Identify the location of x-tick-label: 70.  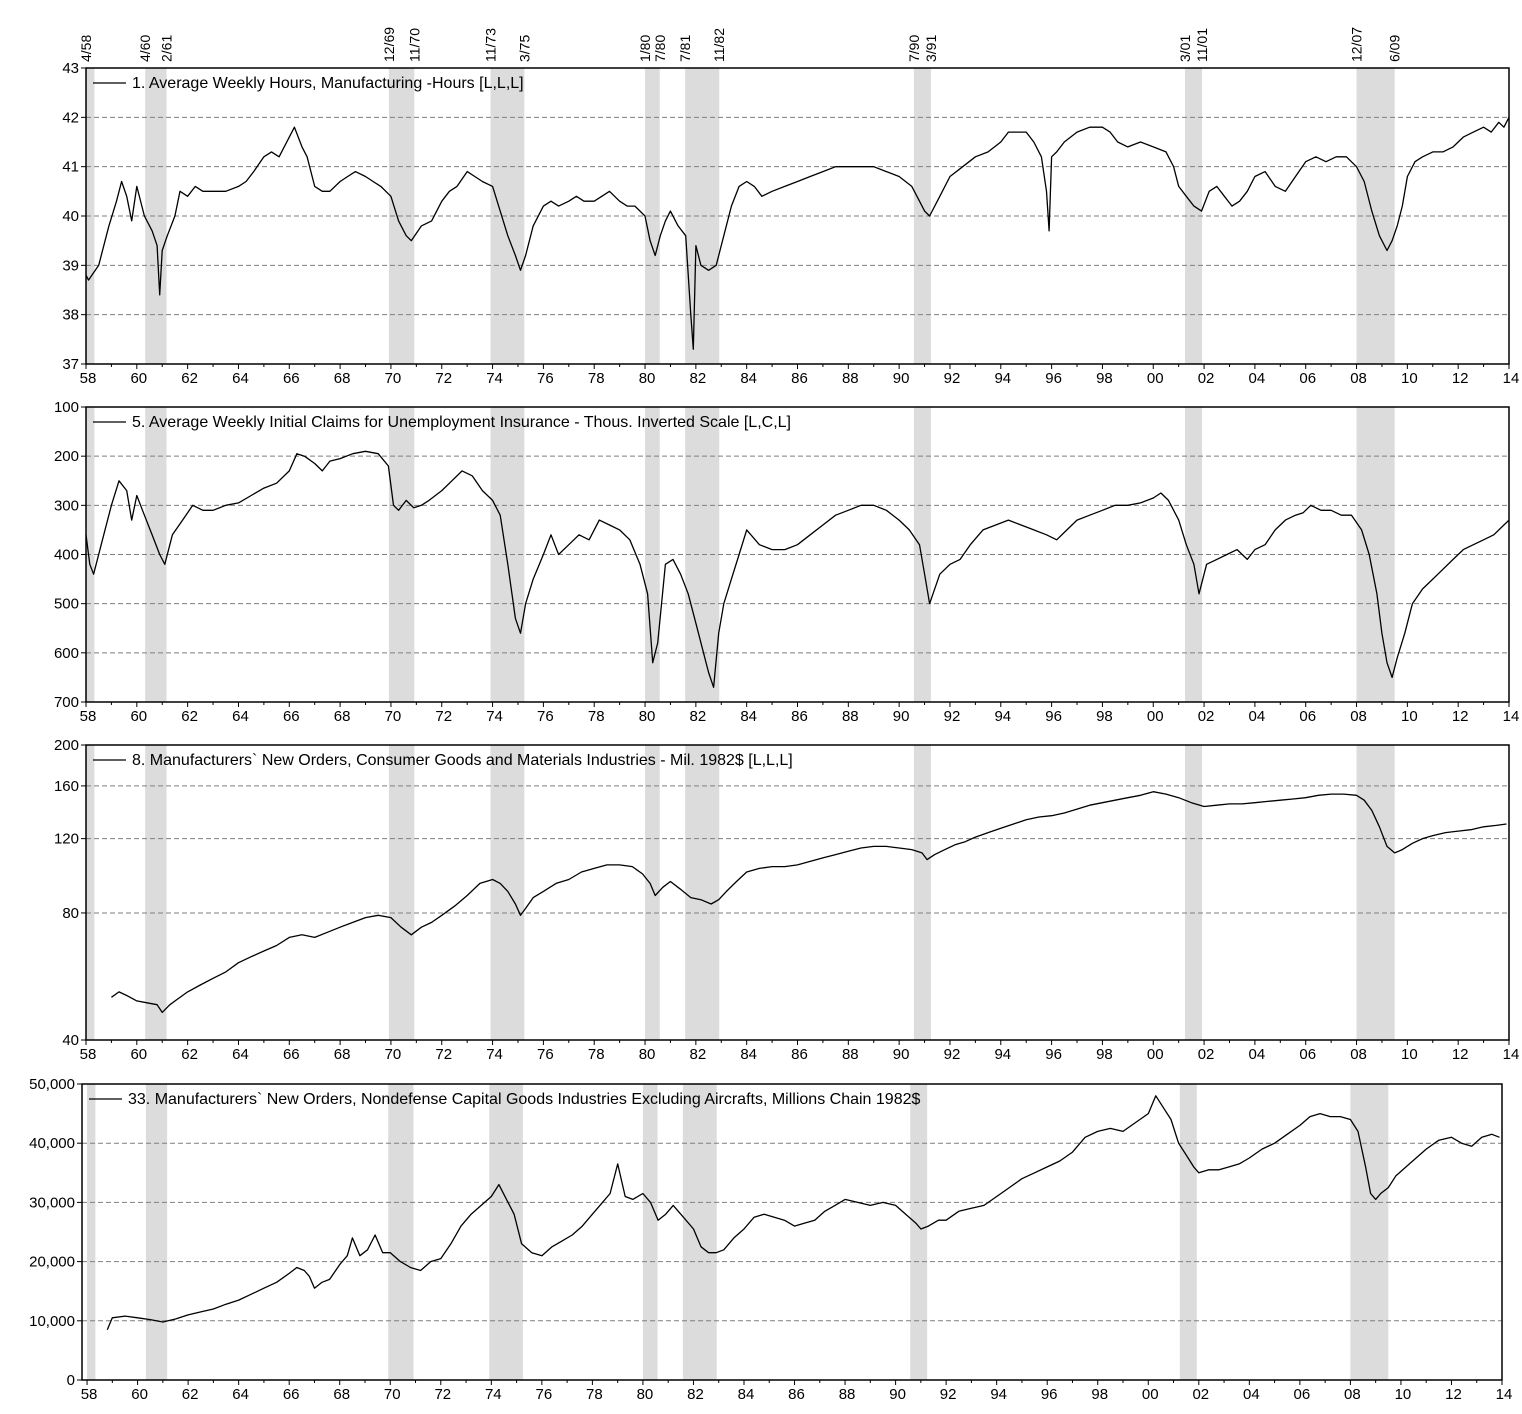
(392, 1394).